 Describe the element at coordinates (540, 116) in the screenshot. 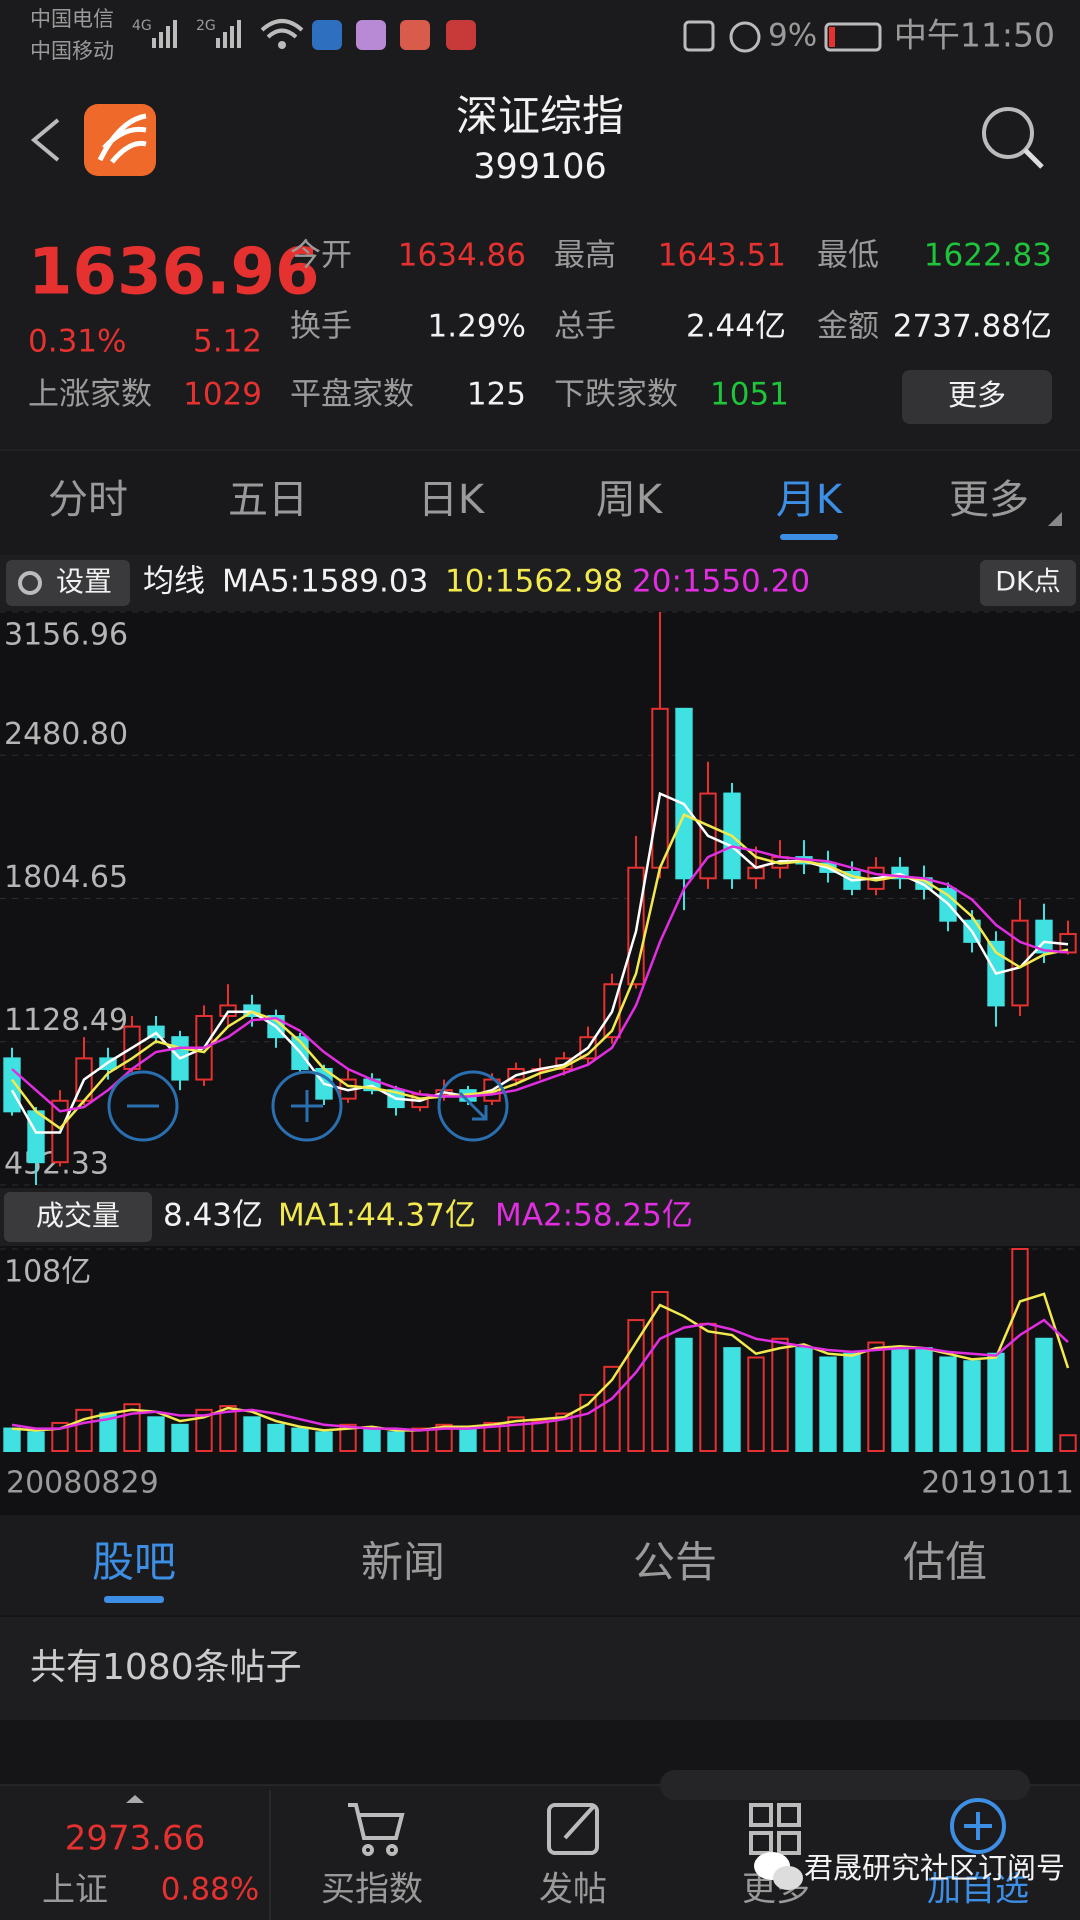

I see `page-title: 深证综指` at that location.